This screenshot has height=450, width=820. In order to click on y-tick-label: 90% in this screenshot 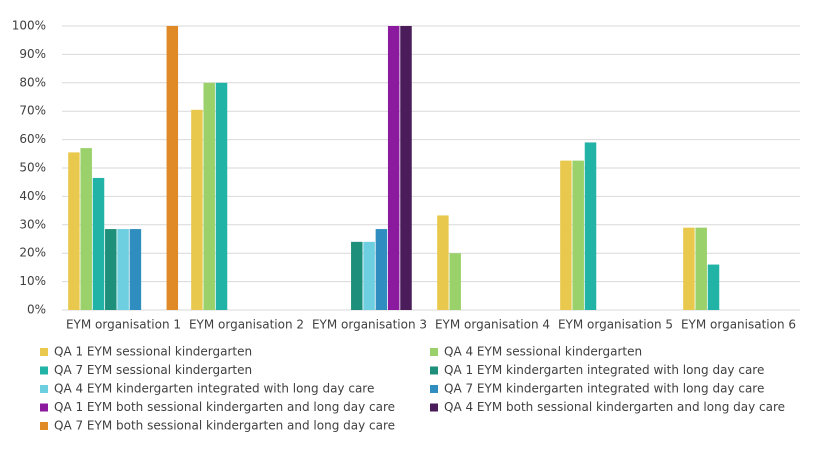, I will do `click(32, 54)`.